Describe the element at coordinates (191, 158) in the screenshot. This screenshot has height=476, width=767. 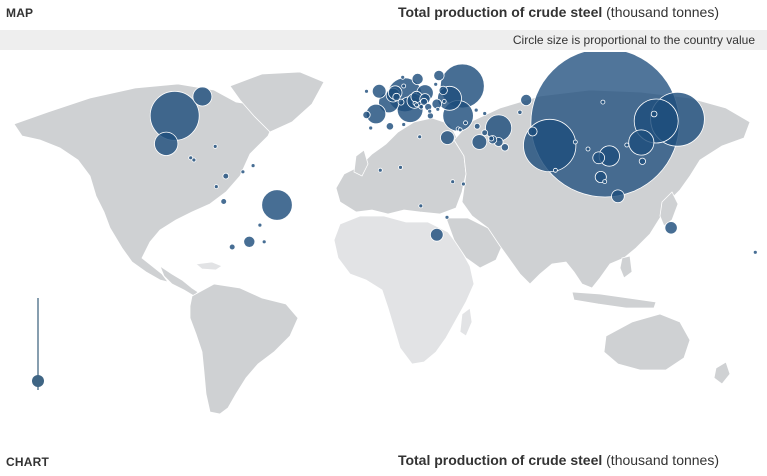
I see `bubble-guatemala` at that location.